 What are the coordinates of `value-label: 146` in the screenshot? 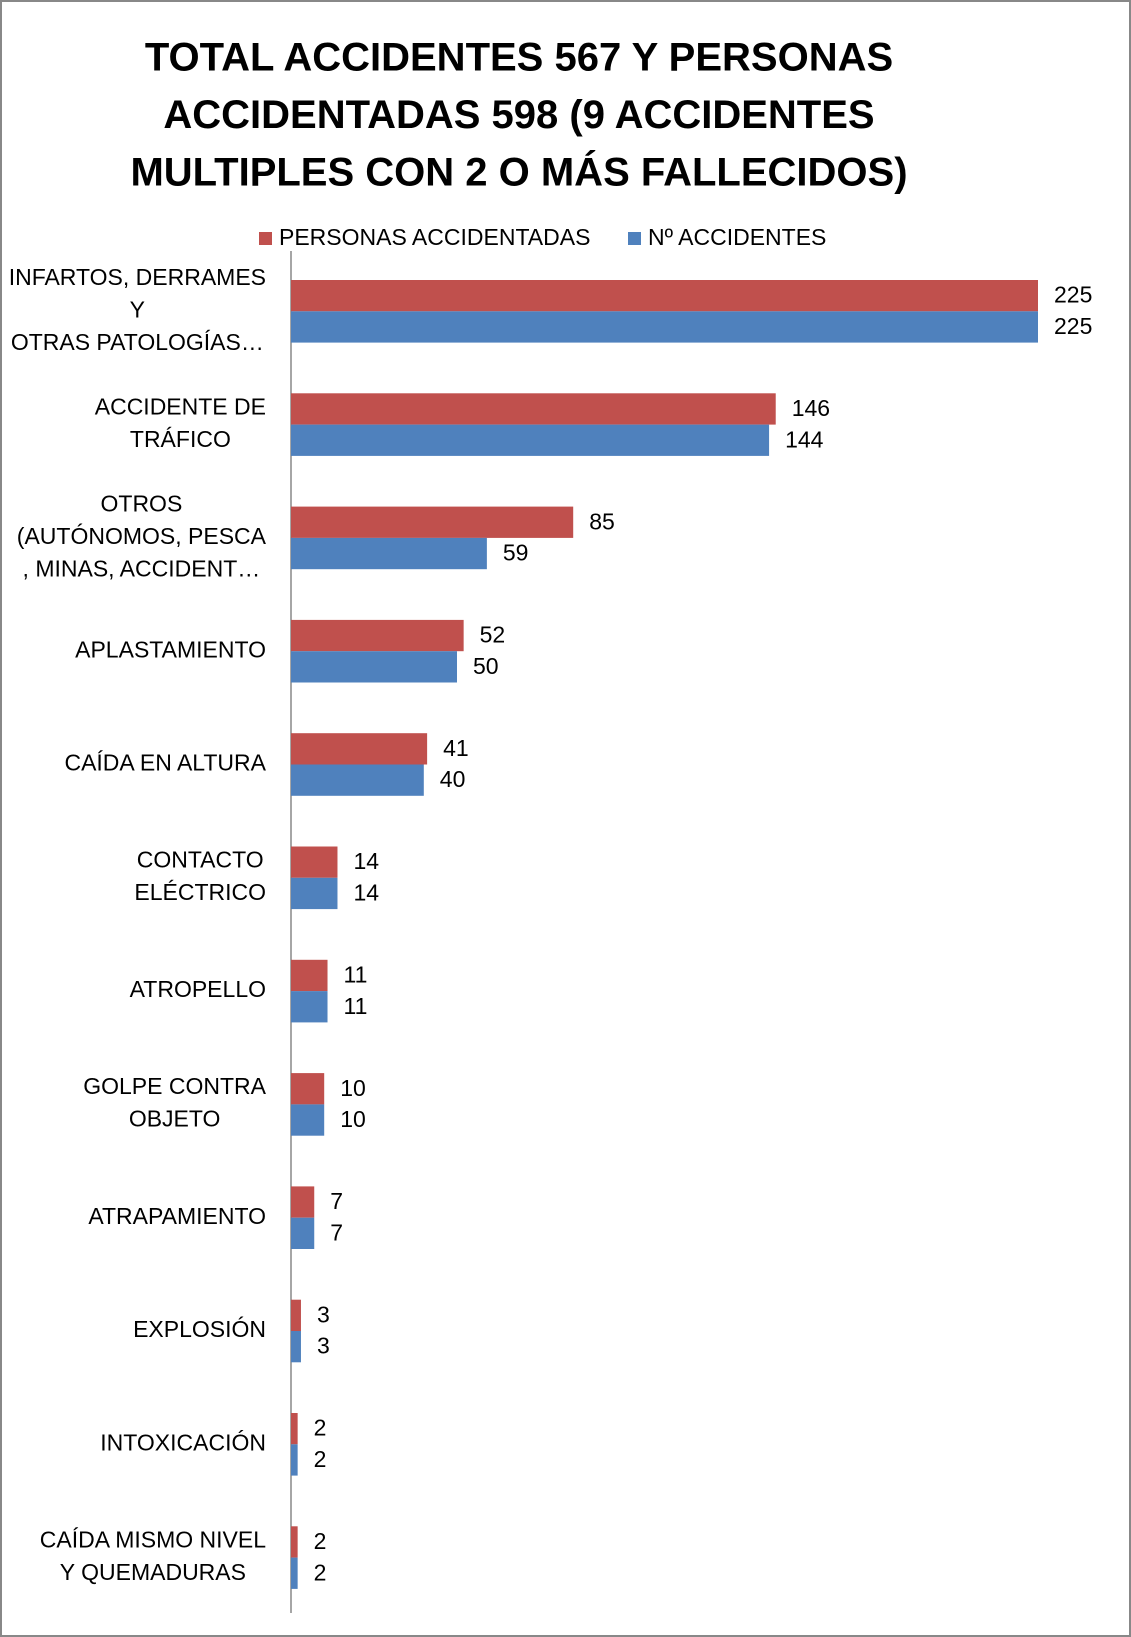 It's located at (811, 408).